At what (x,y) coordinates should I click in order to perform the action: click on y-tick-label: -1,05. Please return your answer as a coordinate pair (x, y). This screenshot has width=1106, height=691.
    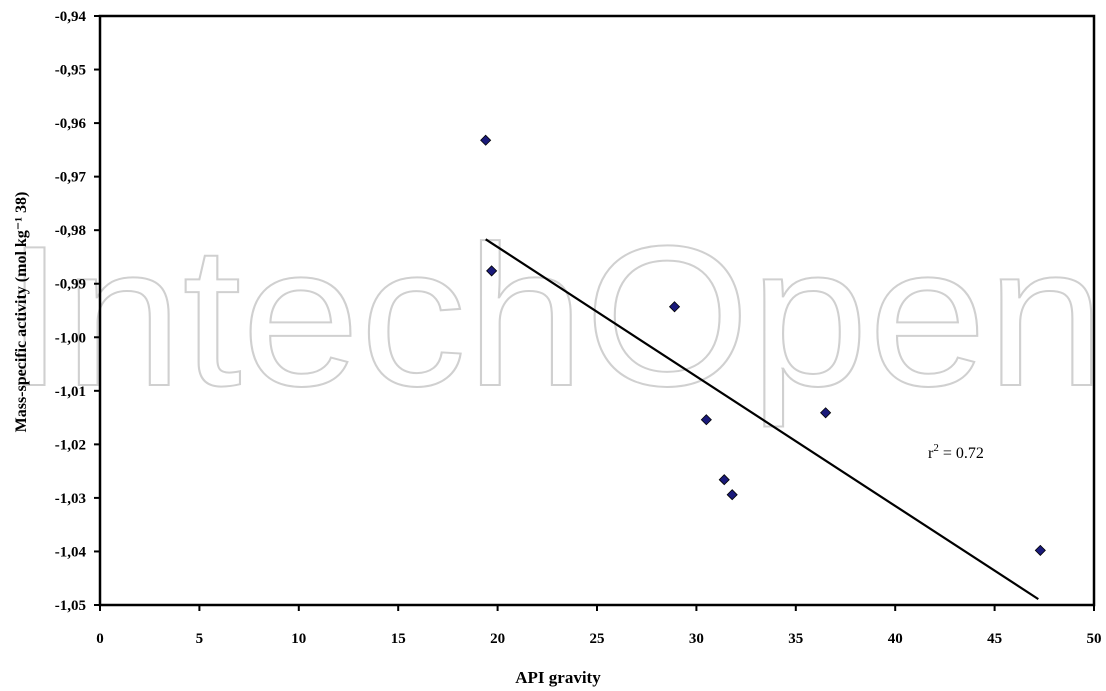
    Looking at the image, I should click on (70, 606).